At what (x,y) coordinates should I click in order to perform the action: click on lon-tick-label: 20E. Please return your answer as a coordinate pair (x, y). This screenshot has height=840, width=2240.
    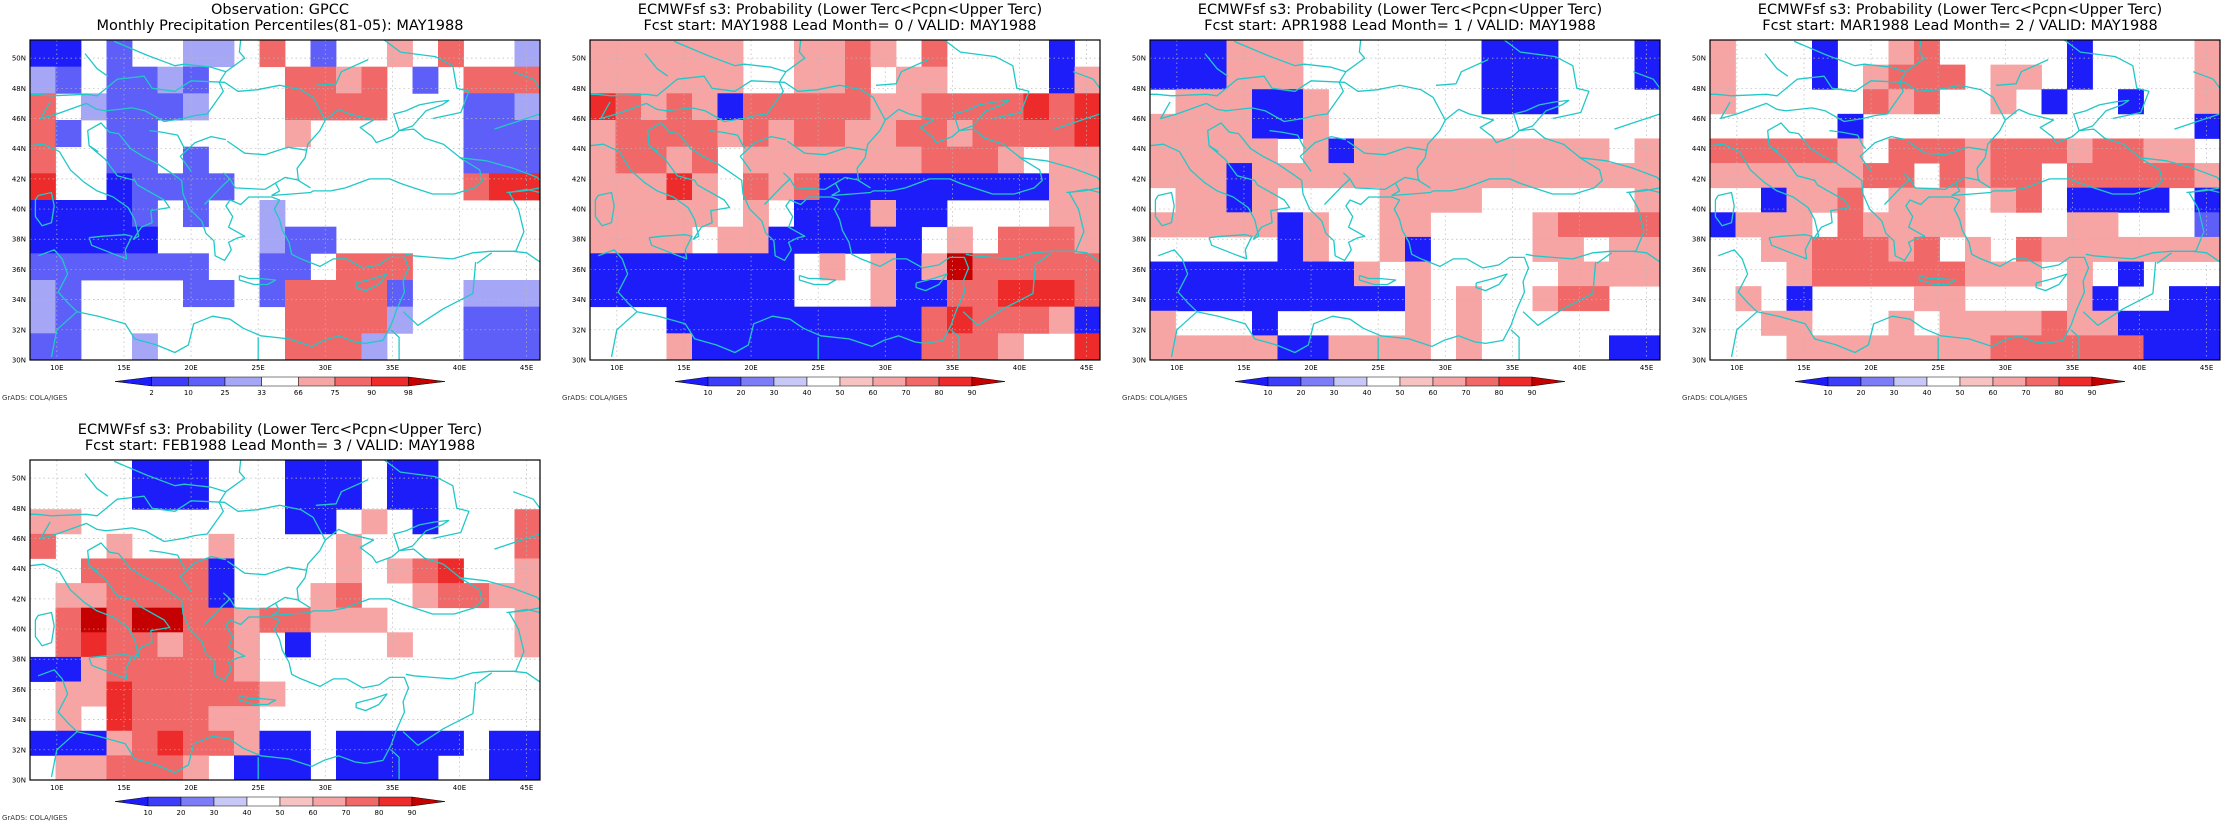
    Looking at the image, I should click on (1310, 368).